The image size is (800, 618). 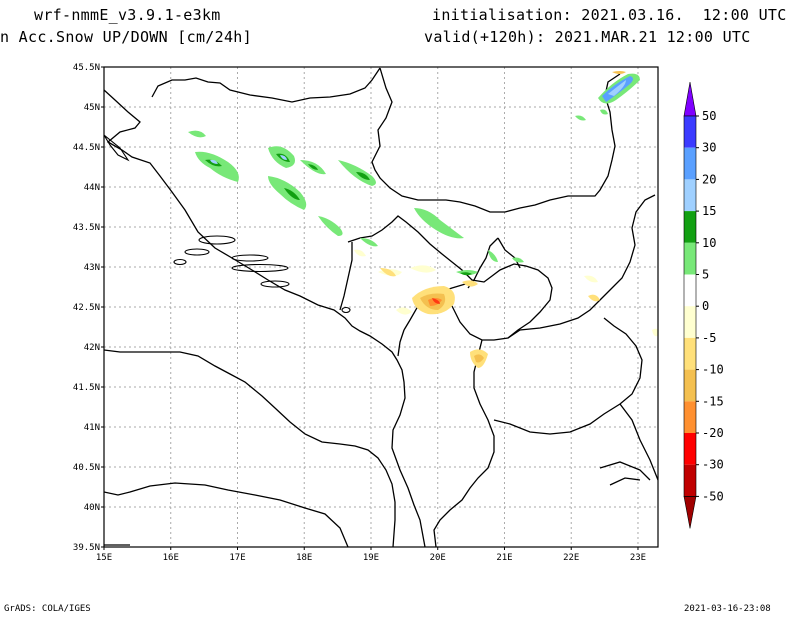 I want to click on lat-tick-label: 41.5N, so click(x=86, y=388).